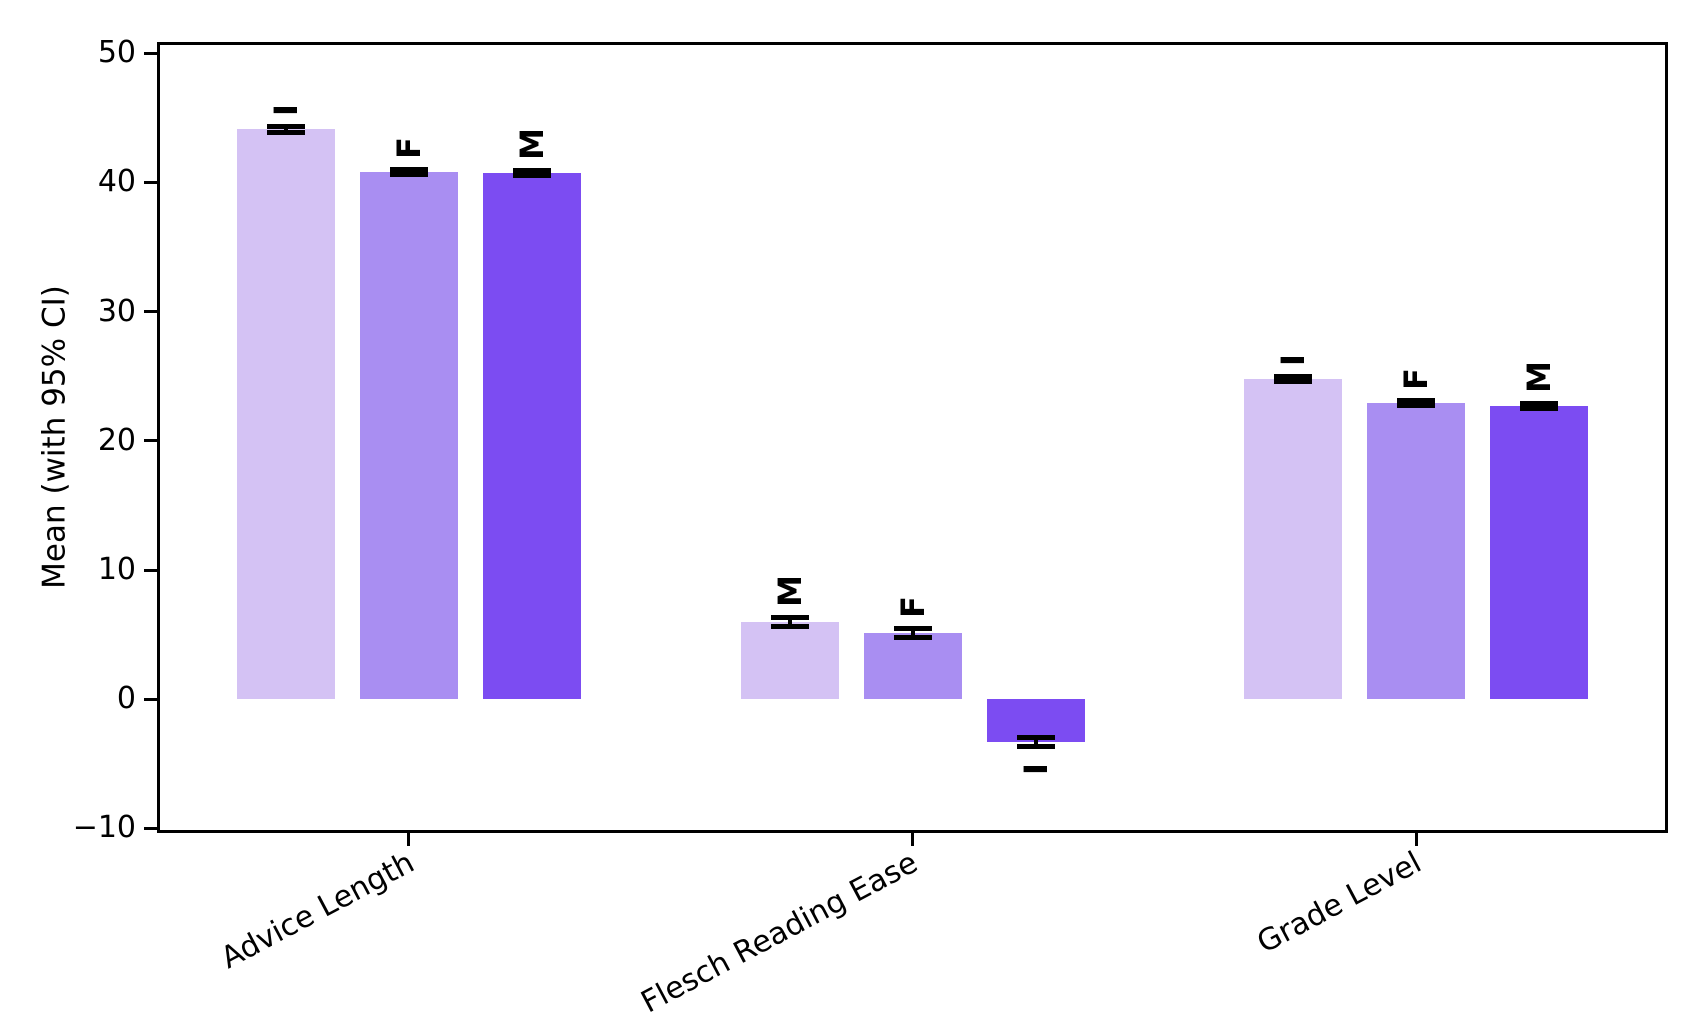 This screenshot has width=1707, height=1036. Describe the element at coordinates (116, 570) in the screenshot. I see `y-tick-label: 10` at that location.